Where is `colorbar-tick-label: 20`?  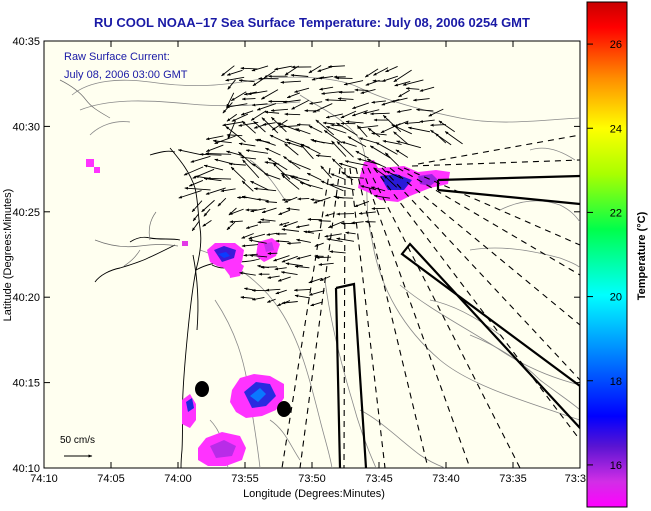
colorbar-tick-label: 20 is located at coordinates (616, 298).